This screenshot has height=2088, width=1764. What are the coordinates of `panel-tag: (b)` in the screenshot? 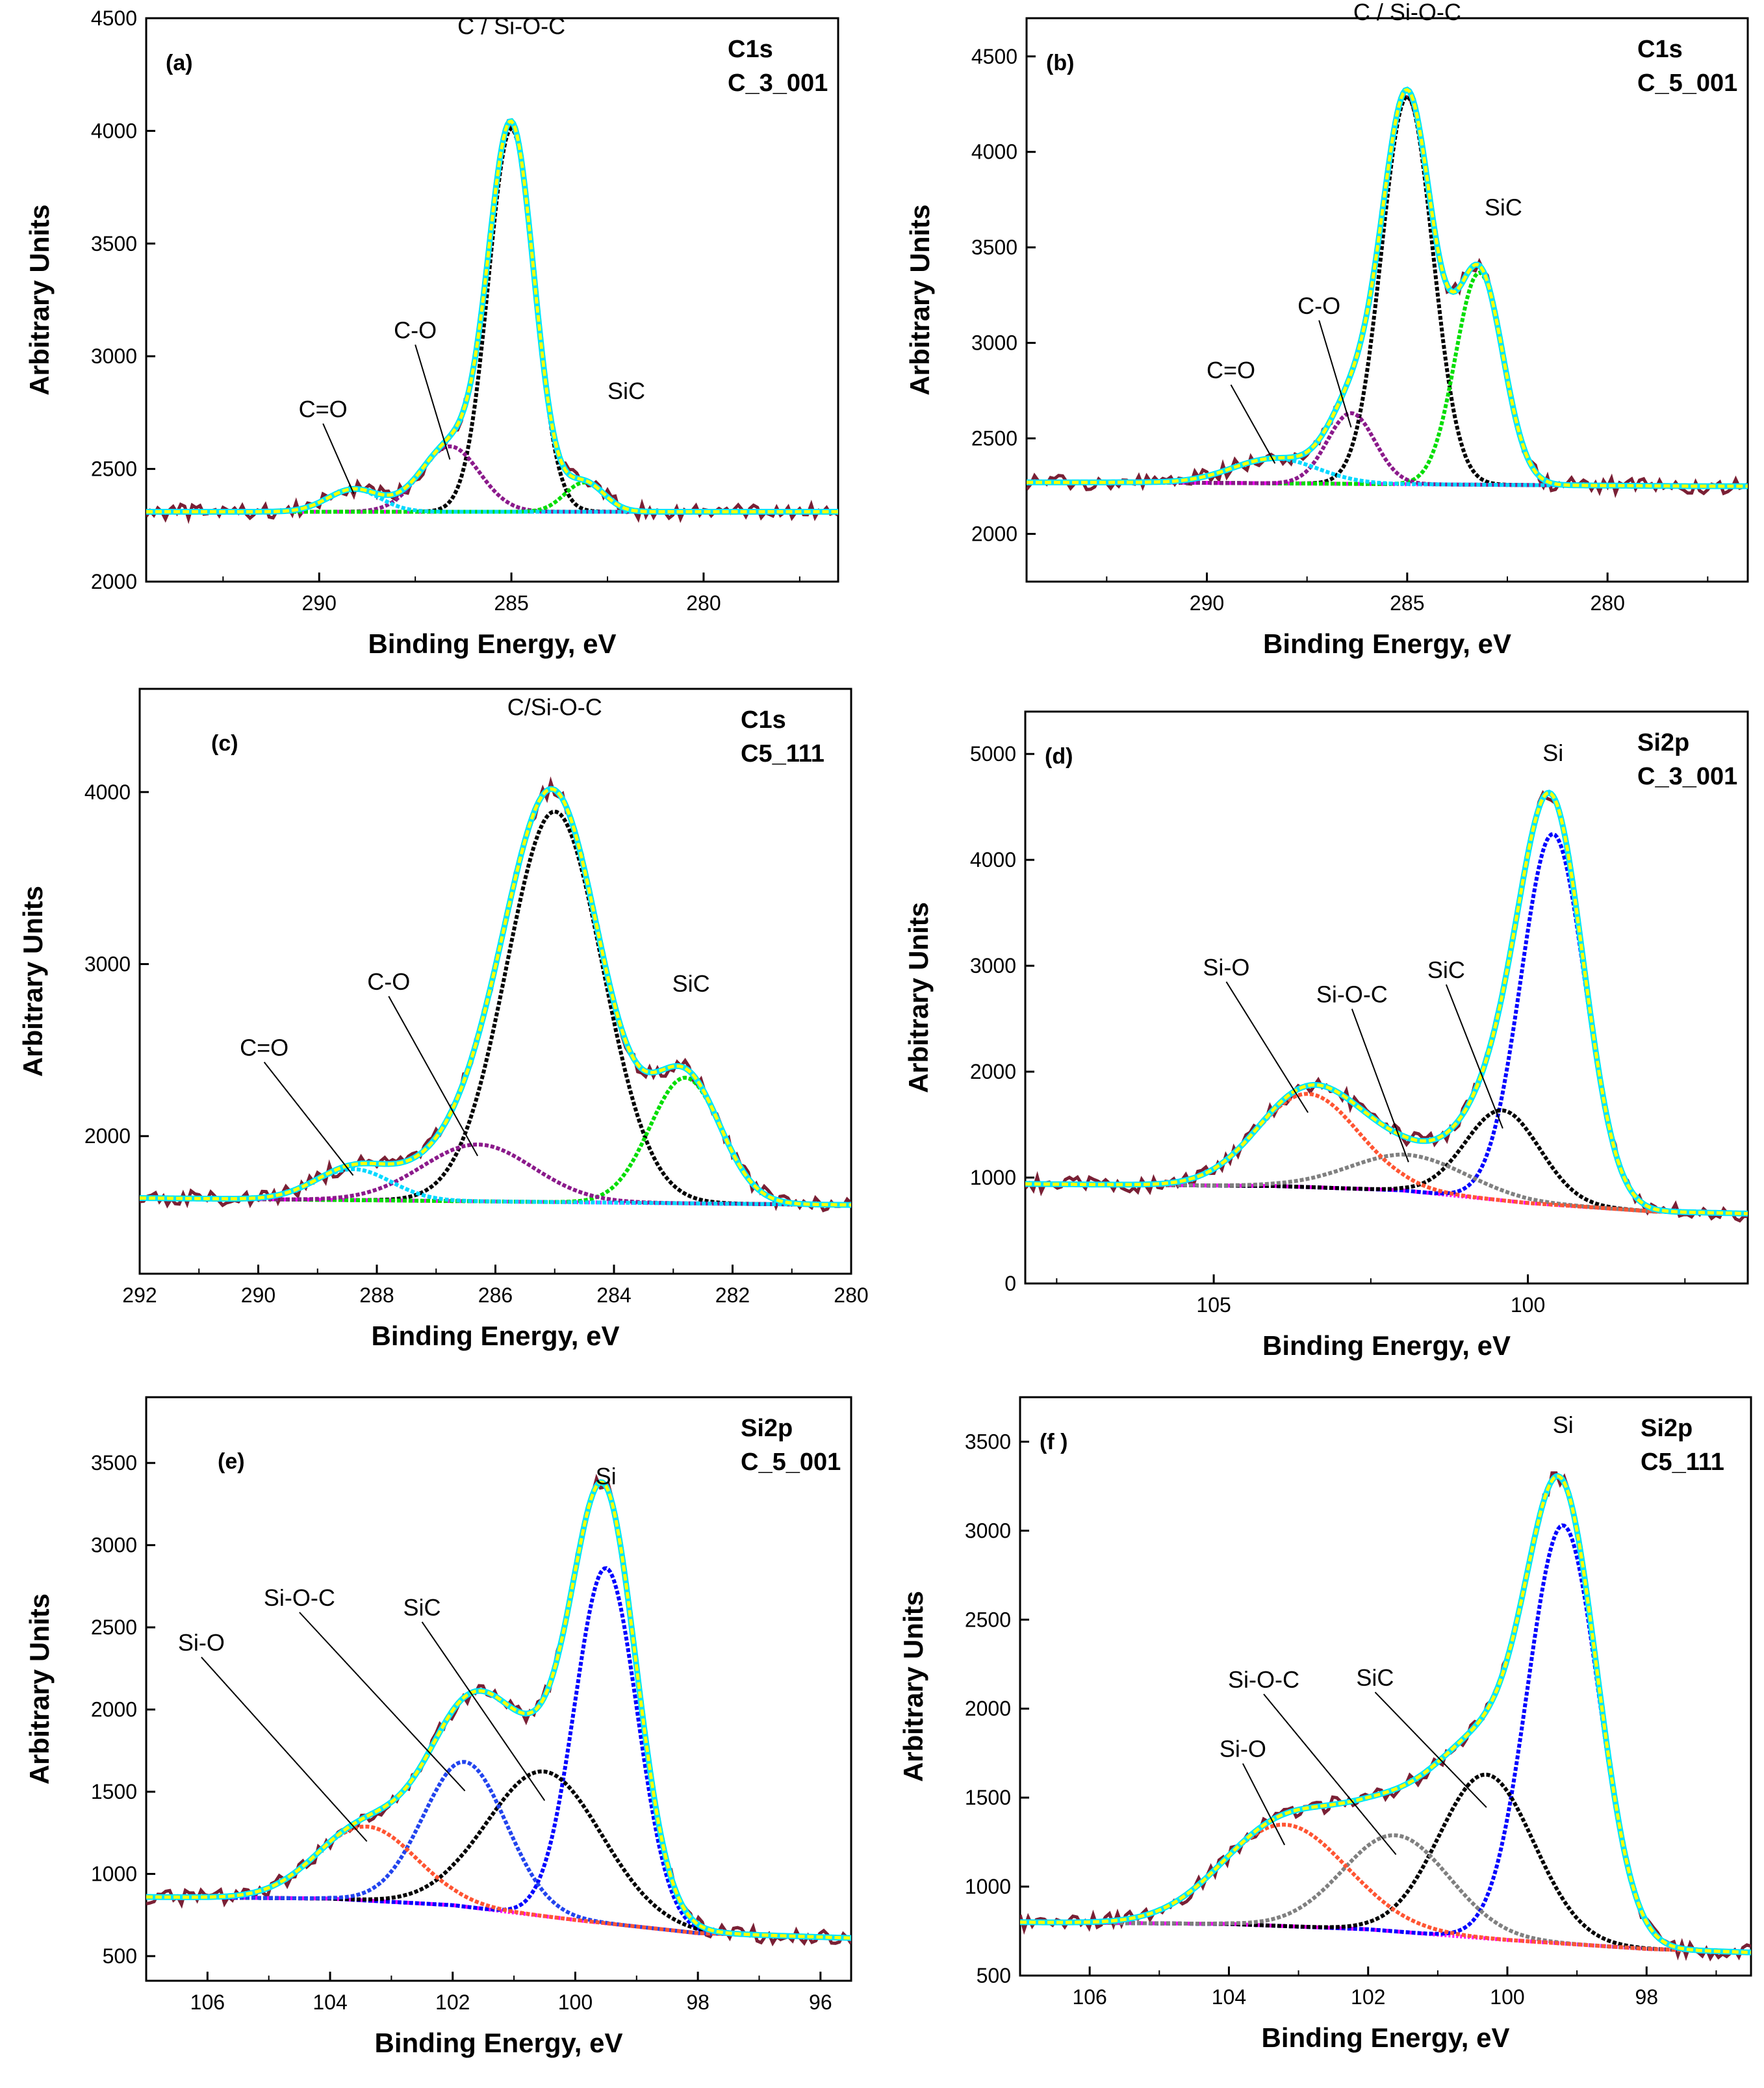 It's located at (1060, 63).